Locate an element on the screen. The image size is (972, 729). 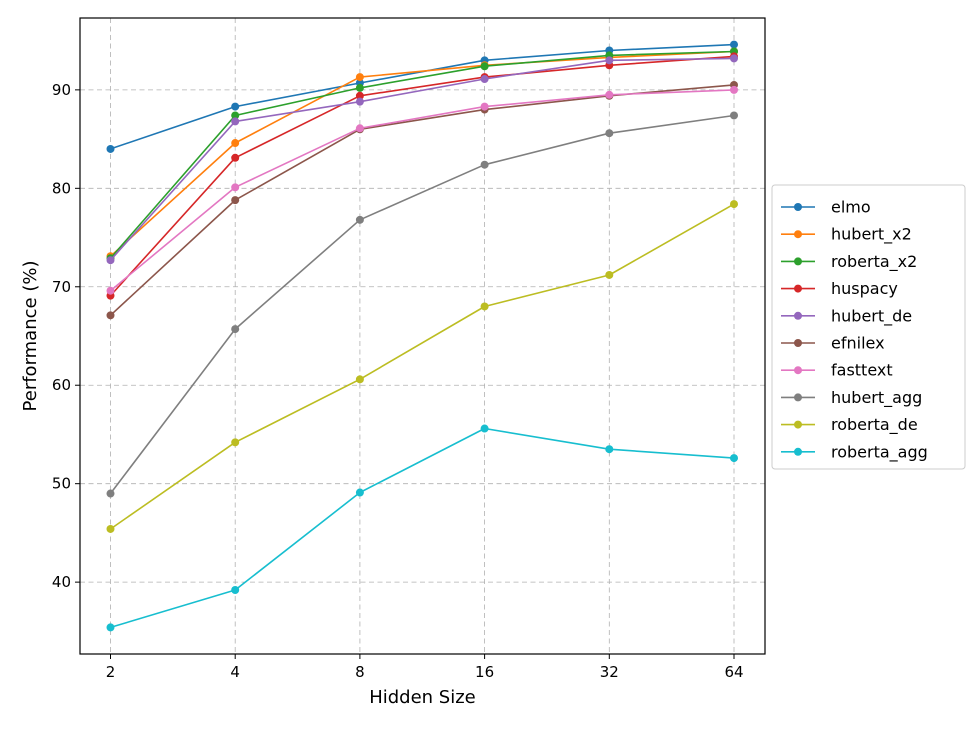
legend-box is located at coordinates (868, 327).